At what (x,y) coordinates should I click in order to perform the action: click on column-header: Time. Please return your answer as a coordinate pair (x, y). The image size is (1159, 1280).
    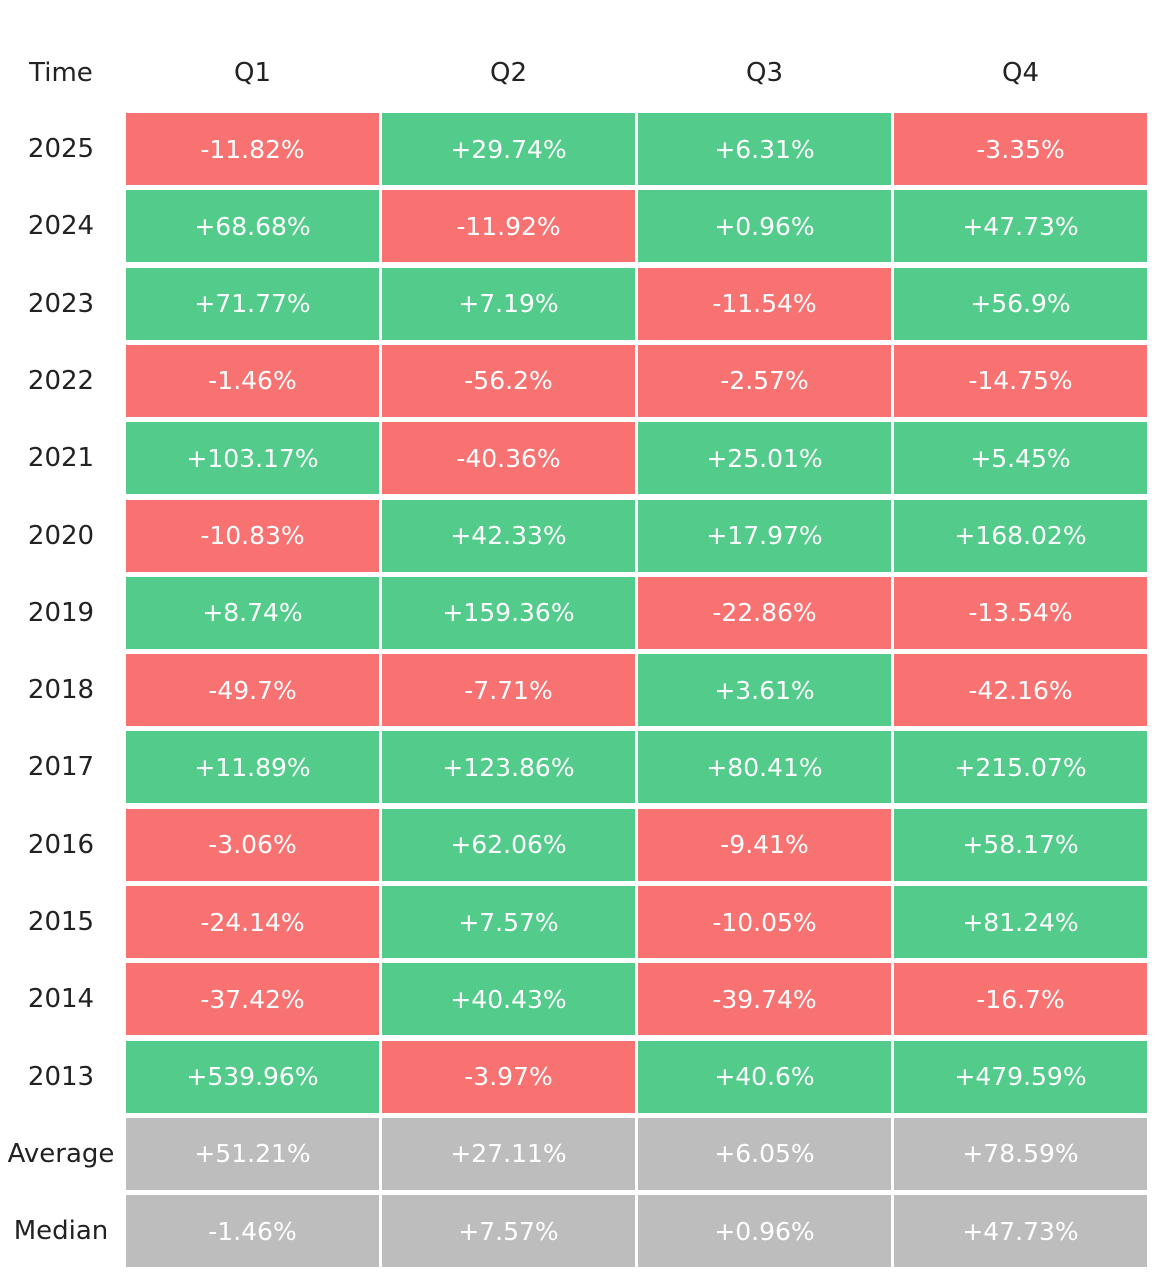
    Looking at the image, I should click on (61, 73).